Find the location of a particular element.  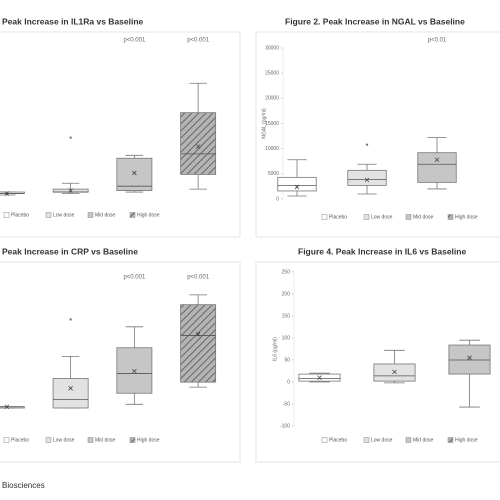

y-tick-label: 20000 is located at coordinates (272, 99).